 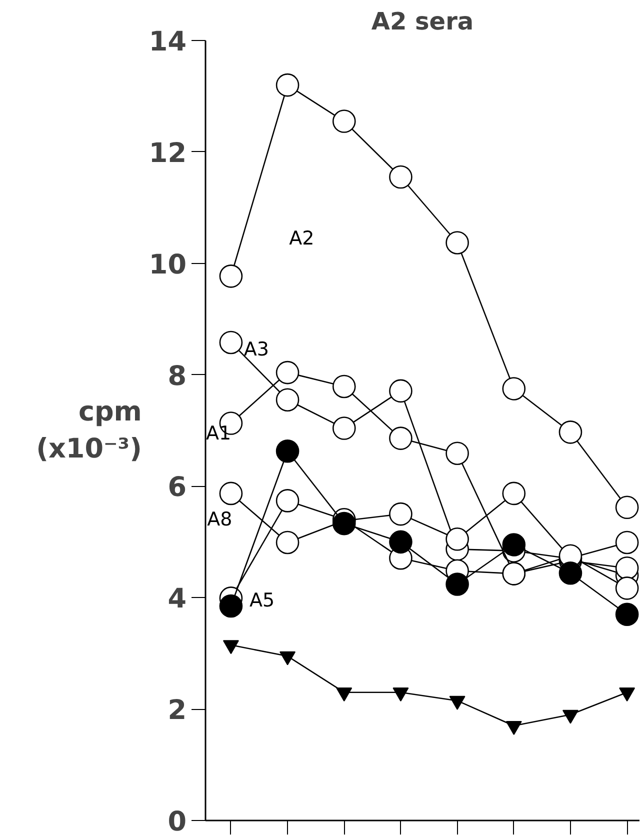 I want to click on y-tick-label: 2, so click(x=177, y=710).